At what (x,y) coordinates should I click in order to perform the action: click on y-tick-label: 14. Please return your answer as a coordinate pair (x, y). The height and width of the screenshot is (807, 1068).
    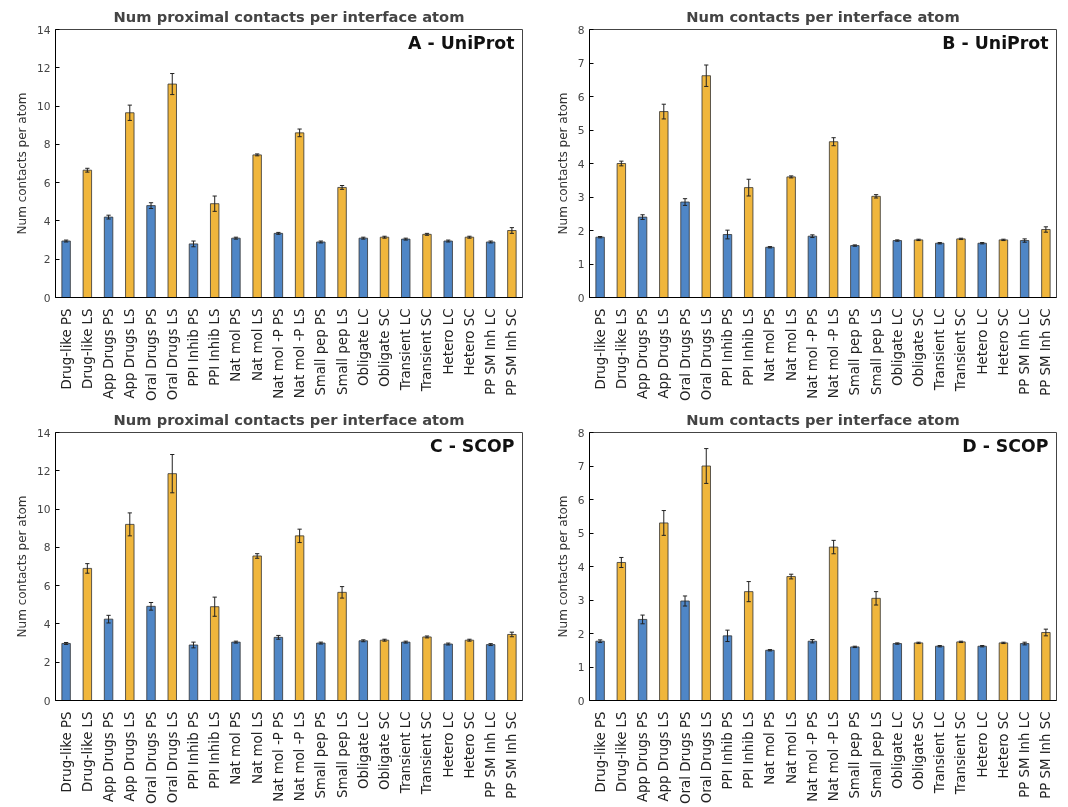
    Looking at the image, I should click on (43, 433).